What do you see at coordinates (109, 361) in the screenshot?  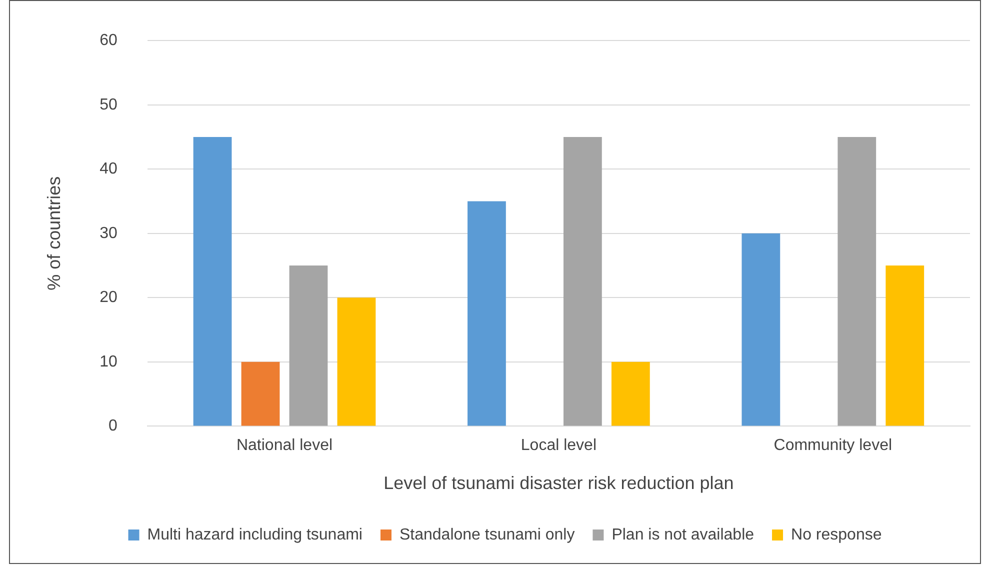 I see `y-tick-label: 10` at bounding box center [109, 361].